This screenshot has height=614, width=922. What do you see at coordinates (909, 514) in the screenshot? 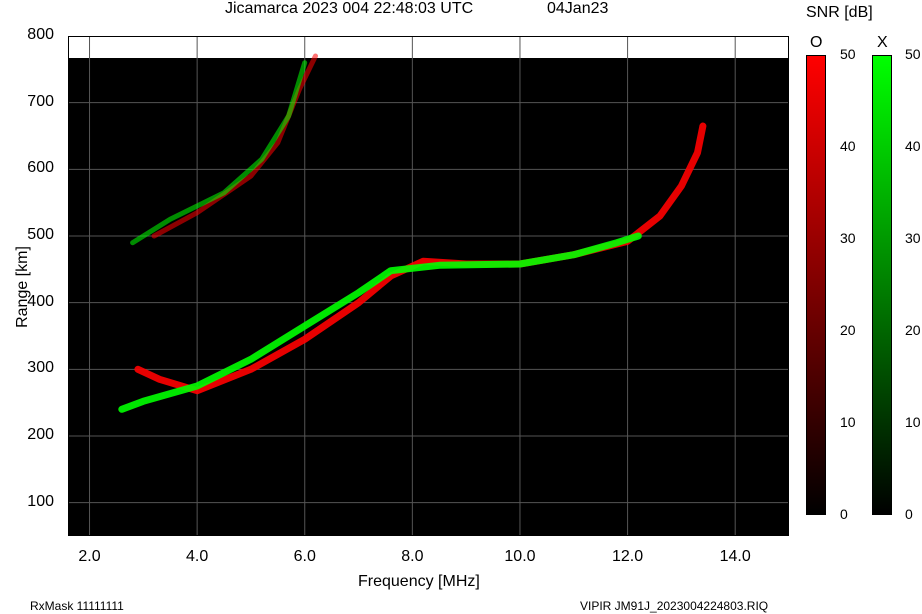
I see `colorbar-x-tick-5: 0` at bounding box center [909, 514].